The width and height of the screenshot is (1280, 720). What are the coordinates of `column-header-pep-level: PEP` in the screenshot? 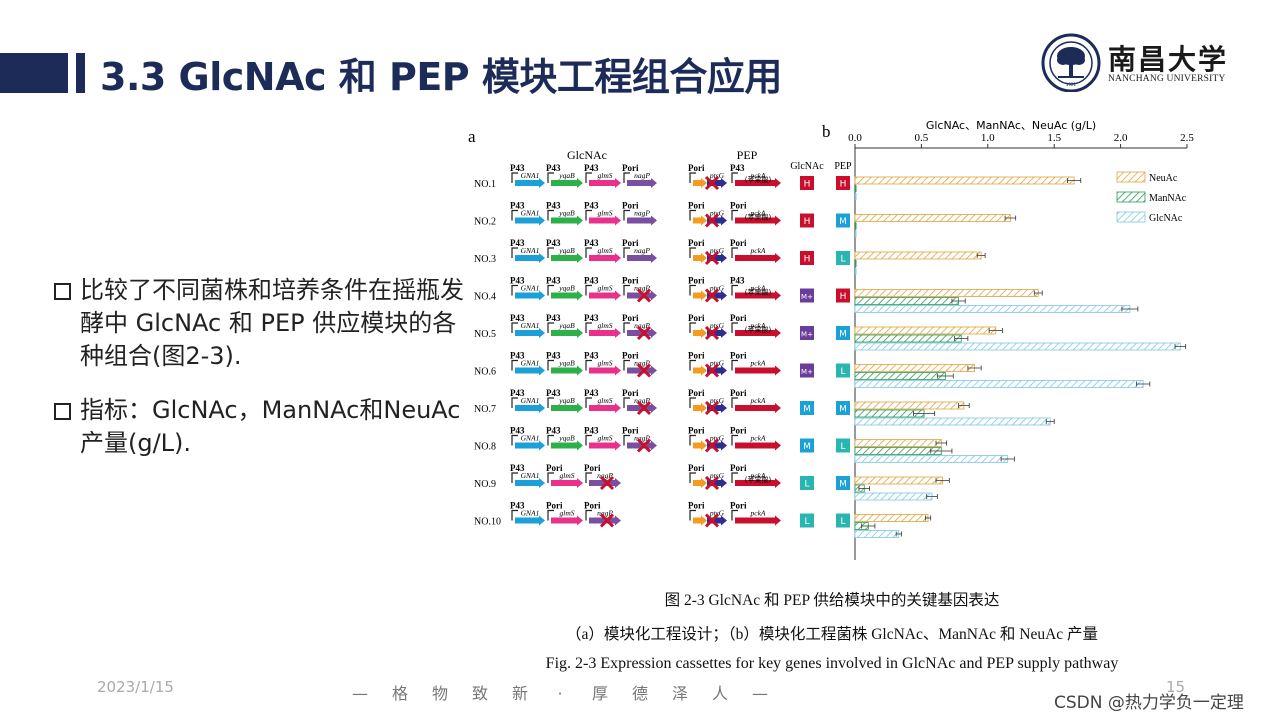 It's located at (843, 166).